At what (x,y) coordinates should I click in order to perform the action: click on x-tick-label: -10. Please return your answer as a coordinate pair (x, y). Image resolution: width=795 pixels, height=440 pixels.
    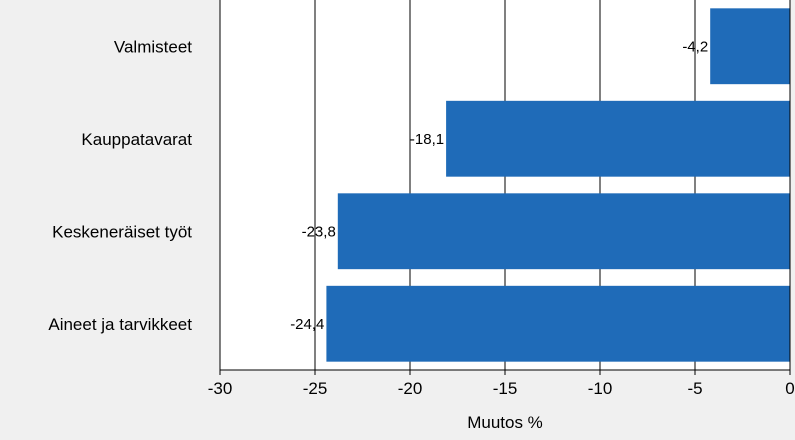
    Looking at the image, I should click on (600, 388).